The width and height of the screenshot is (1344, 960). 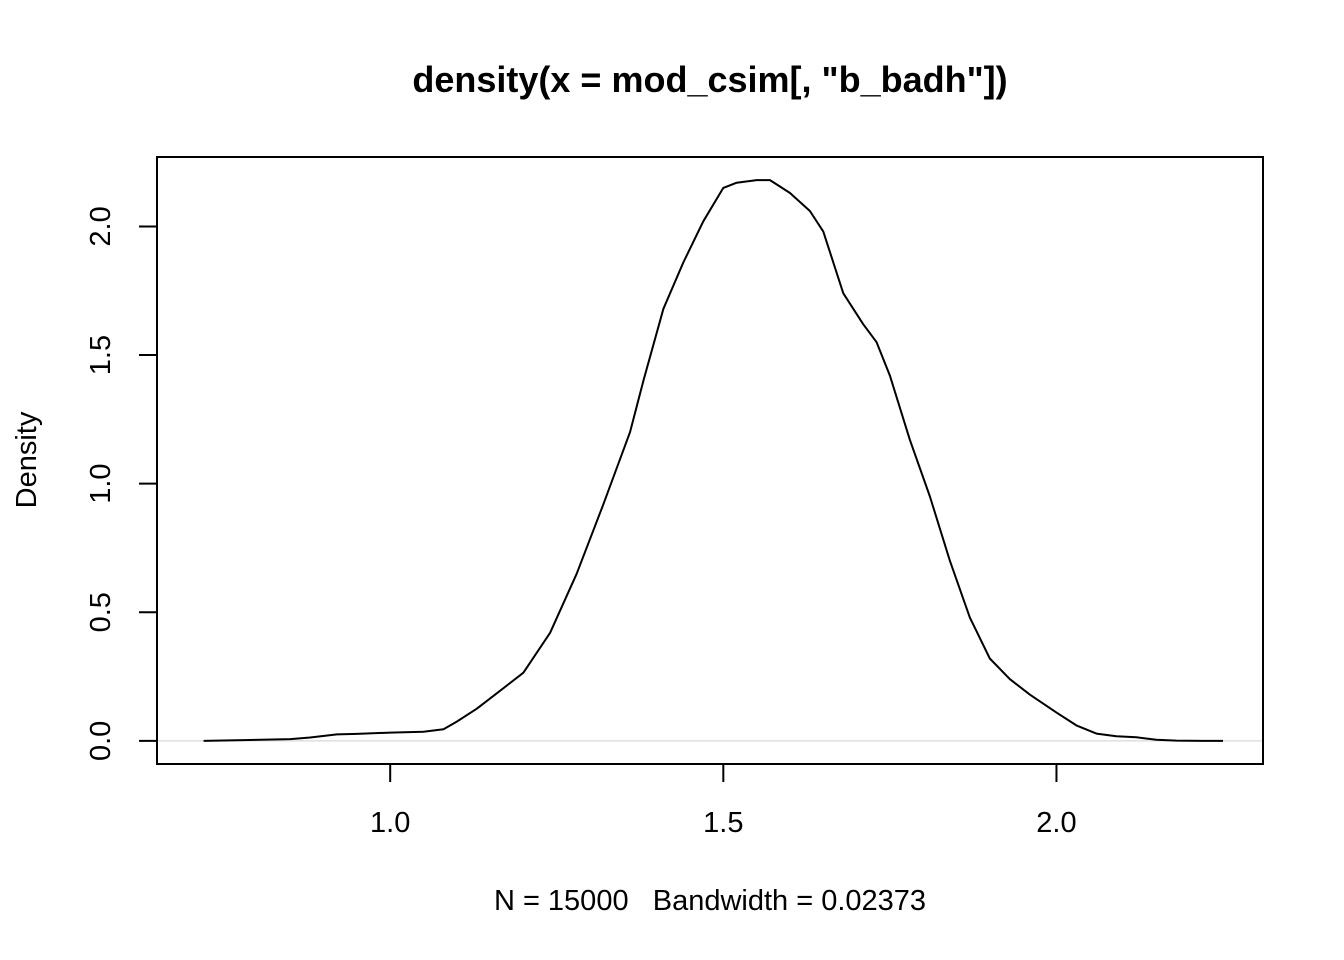 What do you see at coordinates (709, 79) in the screenshot?
I see `chart-title: density(x = mod_csim[, "b_badh"])` at bounding box center [709, 79].